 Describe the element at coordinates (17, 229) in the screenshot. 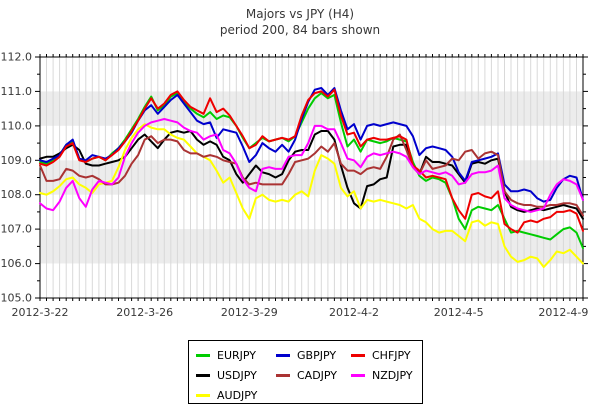

I see `svg-text: 107.0` at that location.